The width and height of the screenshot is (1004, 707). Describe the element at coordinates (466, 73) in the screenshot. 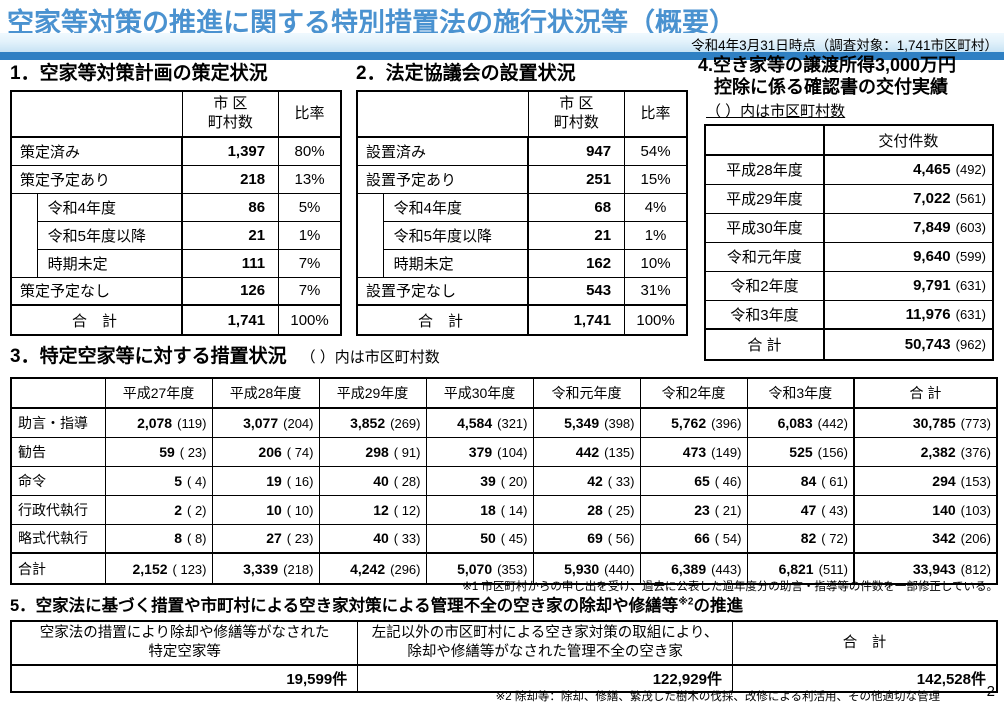

I see `section2-title: 2．法定協議会の設置状況` at that location.